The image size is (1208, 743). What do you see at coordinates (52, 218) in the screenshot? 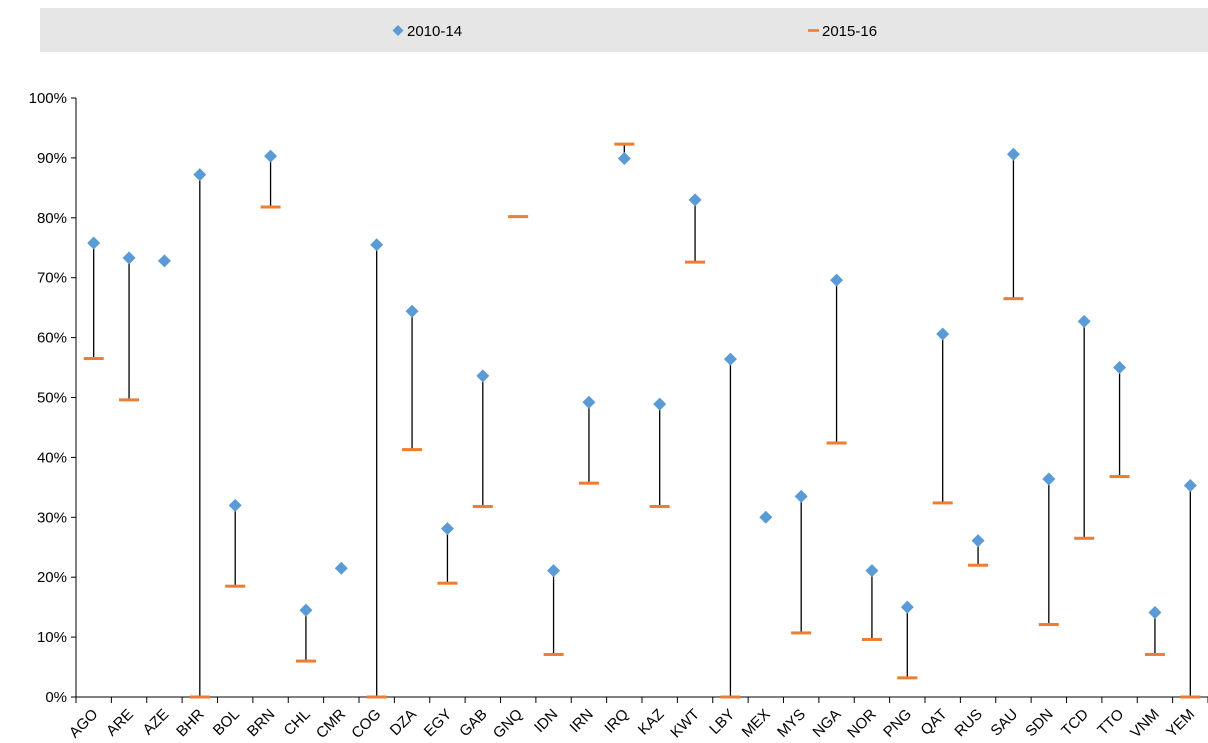
I see `y-tick-label: 80%` at bounding box center [52, 218].